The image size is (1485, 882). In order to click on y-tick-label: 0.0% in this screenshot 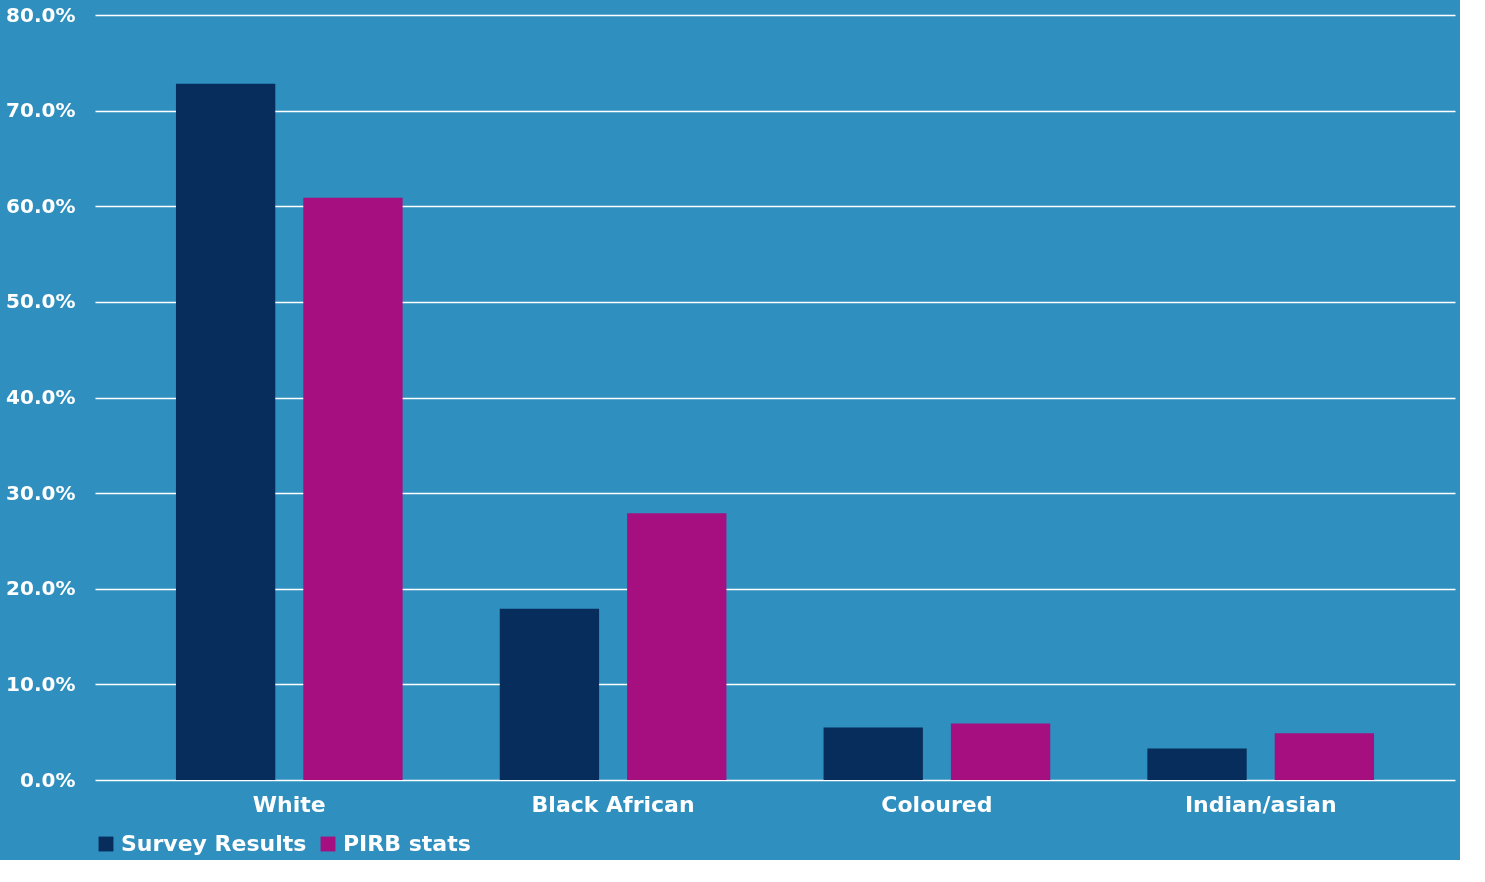, I will do `click(48, 779)`.